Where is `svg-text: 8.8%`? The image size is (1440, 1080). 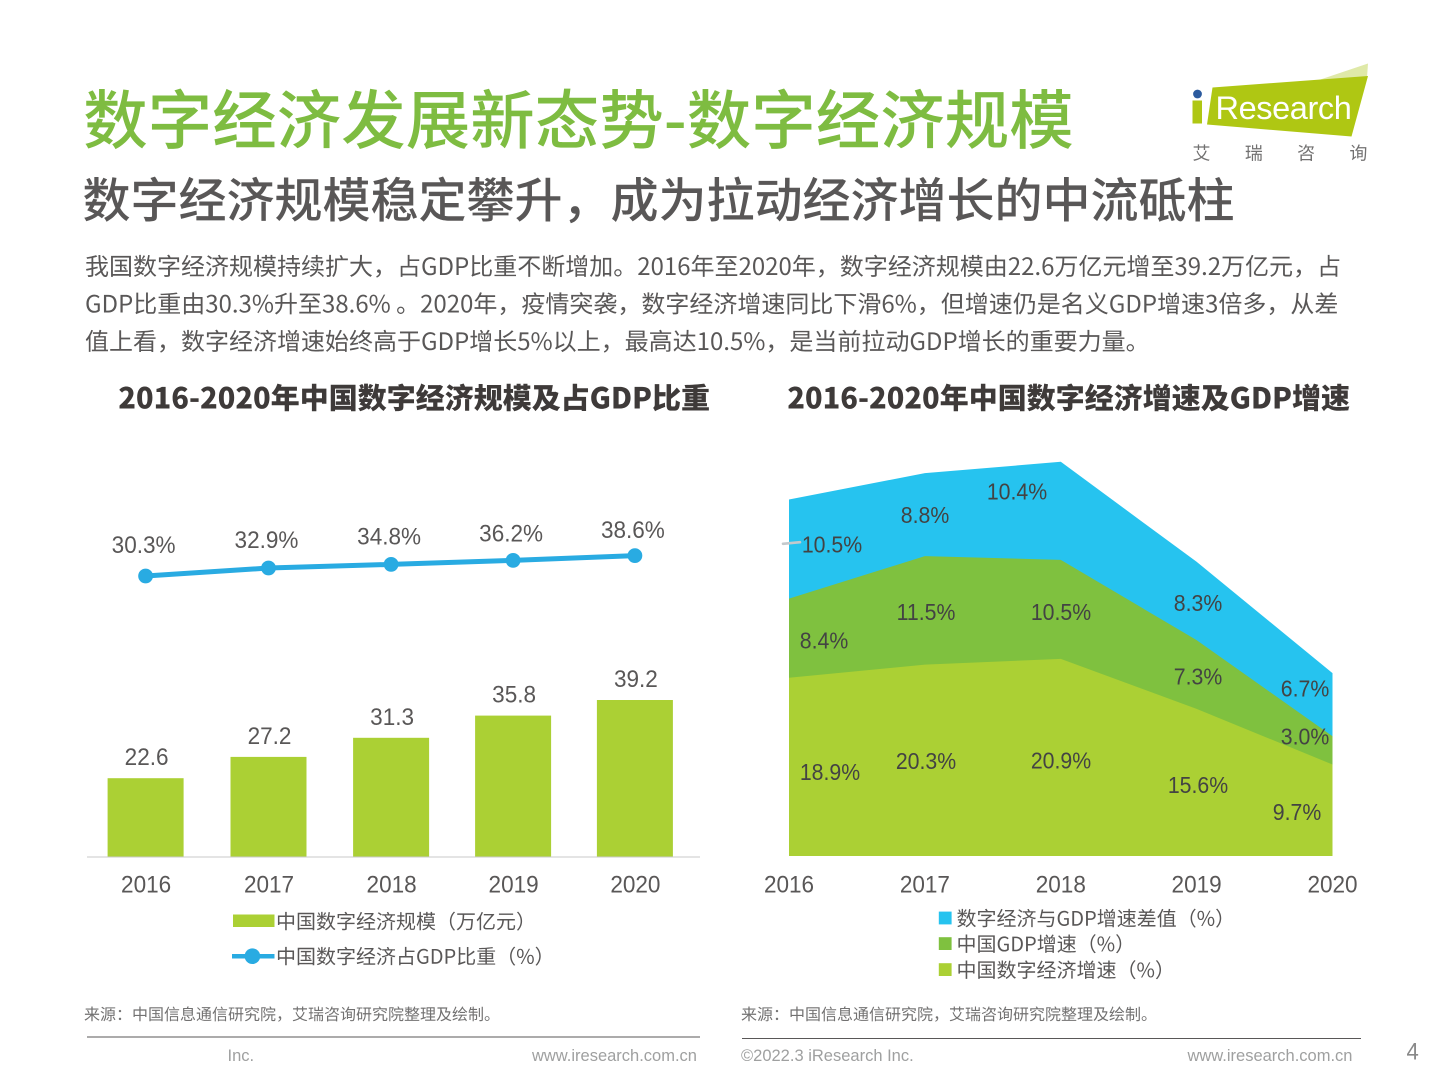 svg-text: 8.8% is located at coordinates (925, 515).